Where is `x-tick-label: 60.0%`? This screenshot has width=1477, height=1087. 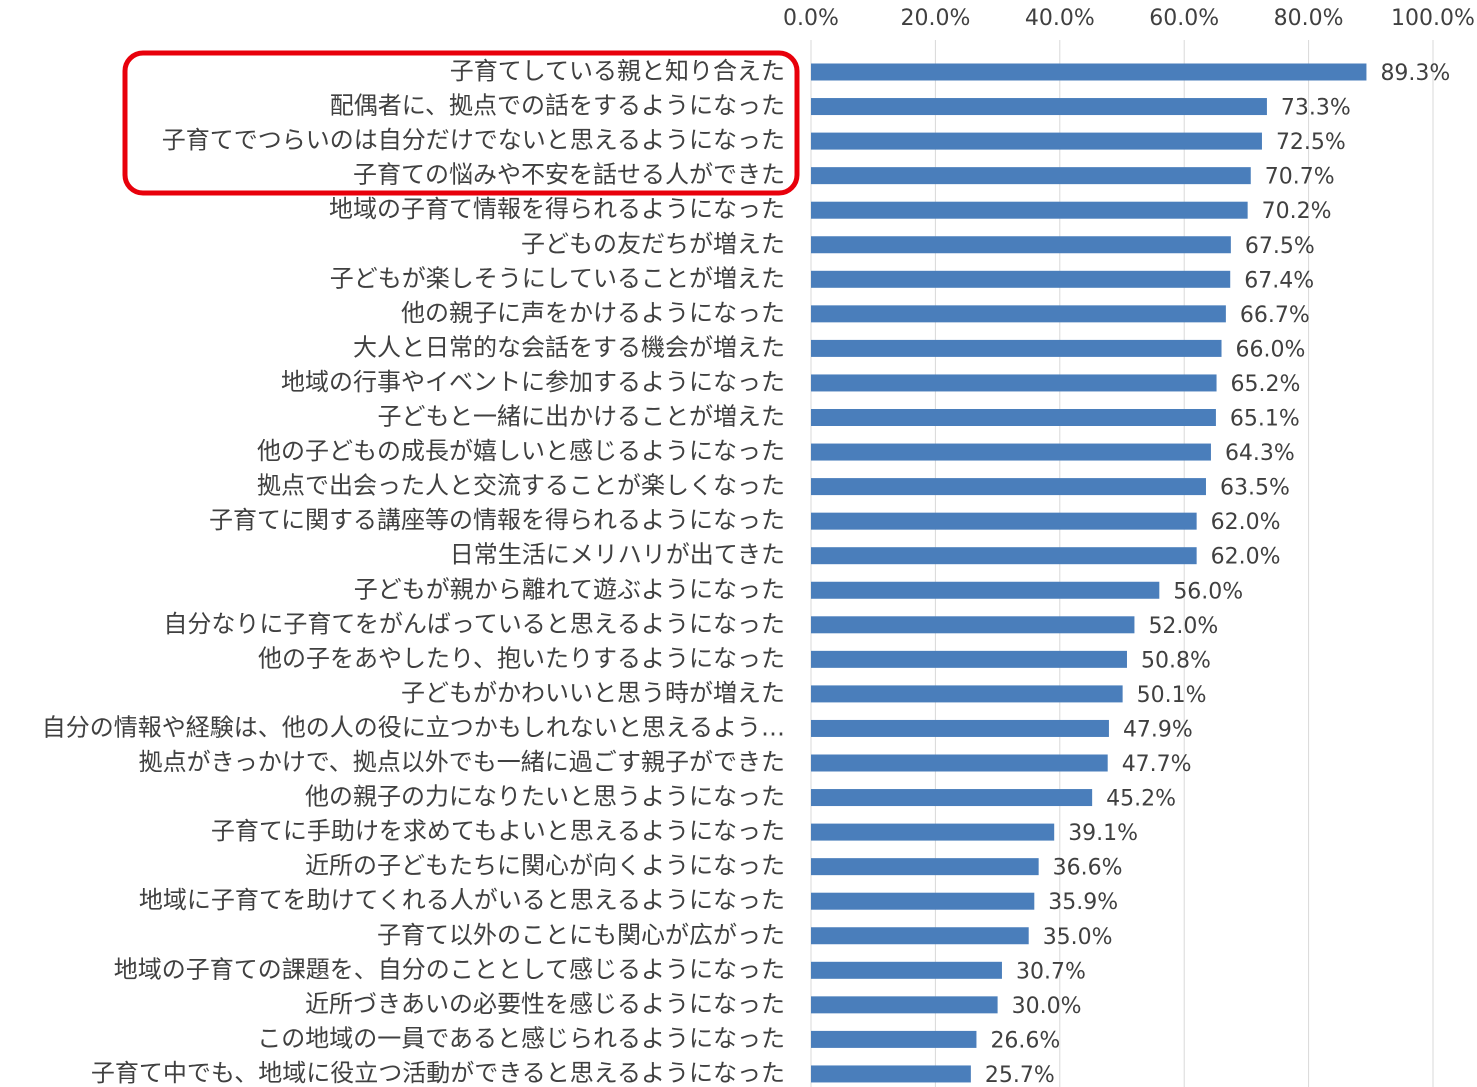 x-tick-label: 60.0% is located at coordinates (1184, 18).